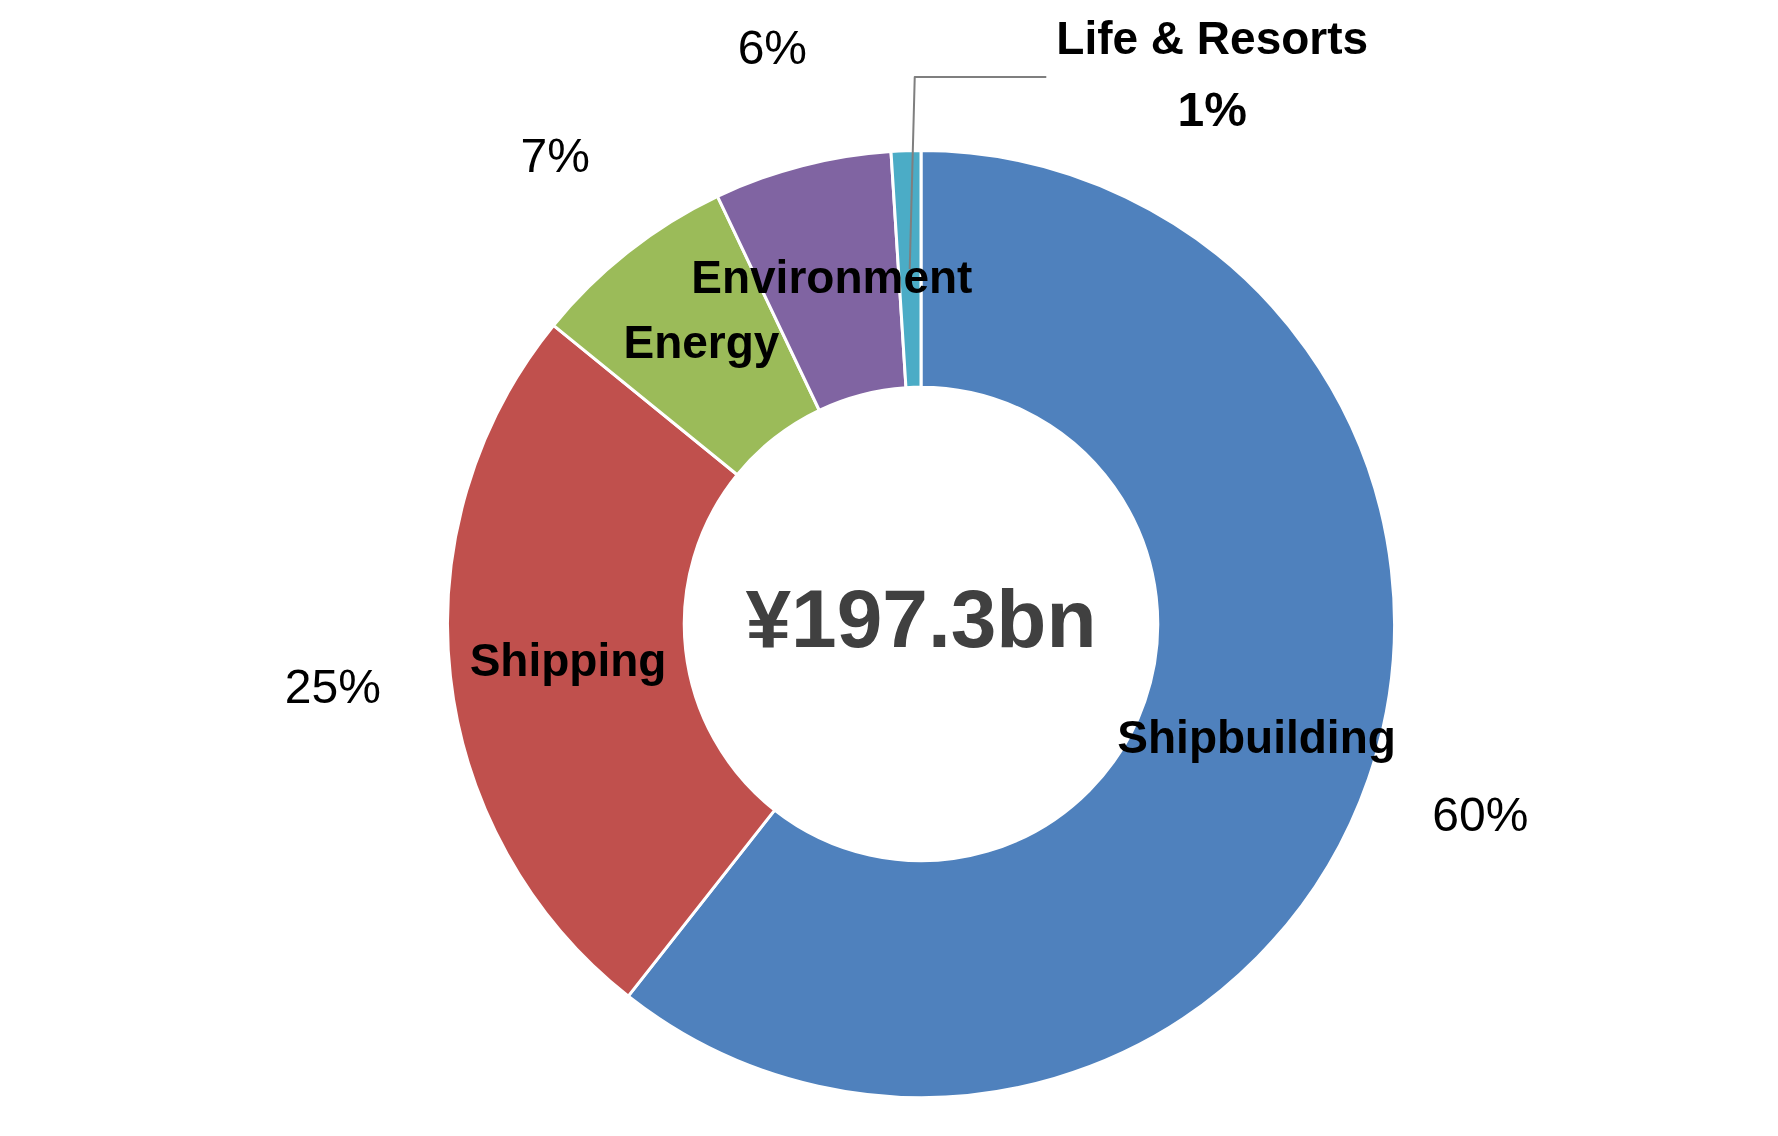 The width and height of the screenshot is (1778, 1136). I want to click on slice-label: Life & Resorts, so click(1212, 38).